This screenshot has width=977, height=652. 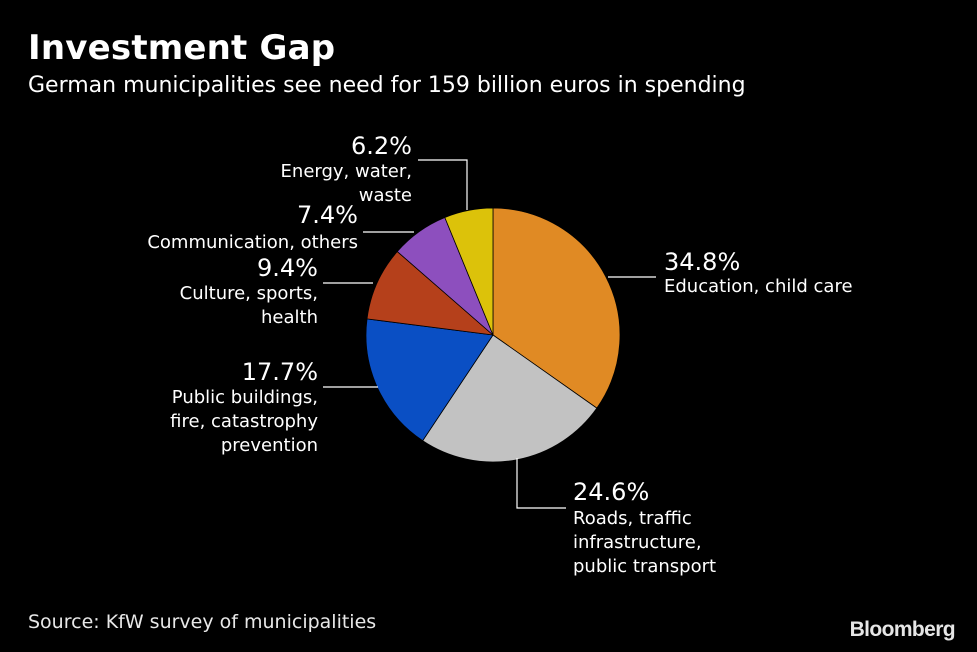 I want to click on slice-category-label: Public buildings,, so click(x=245, y=397).